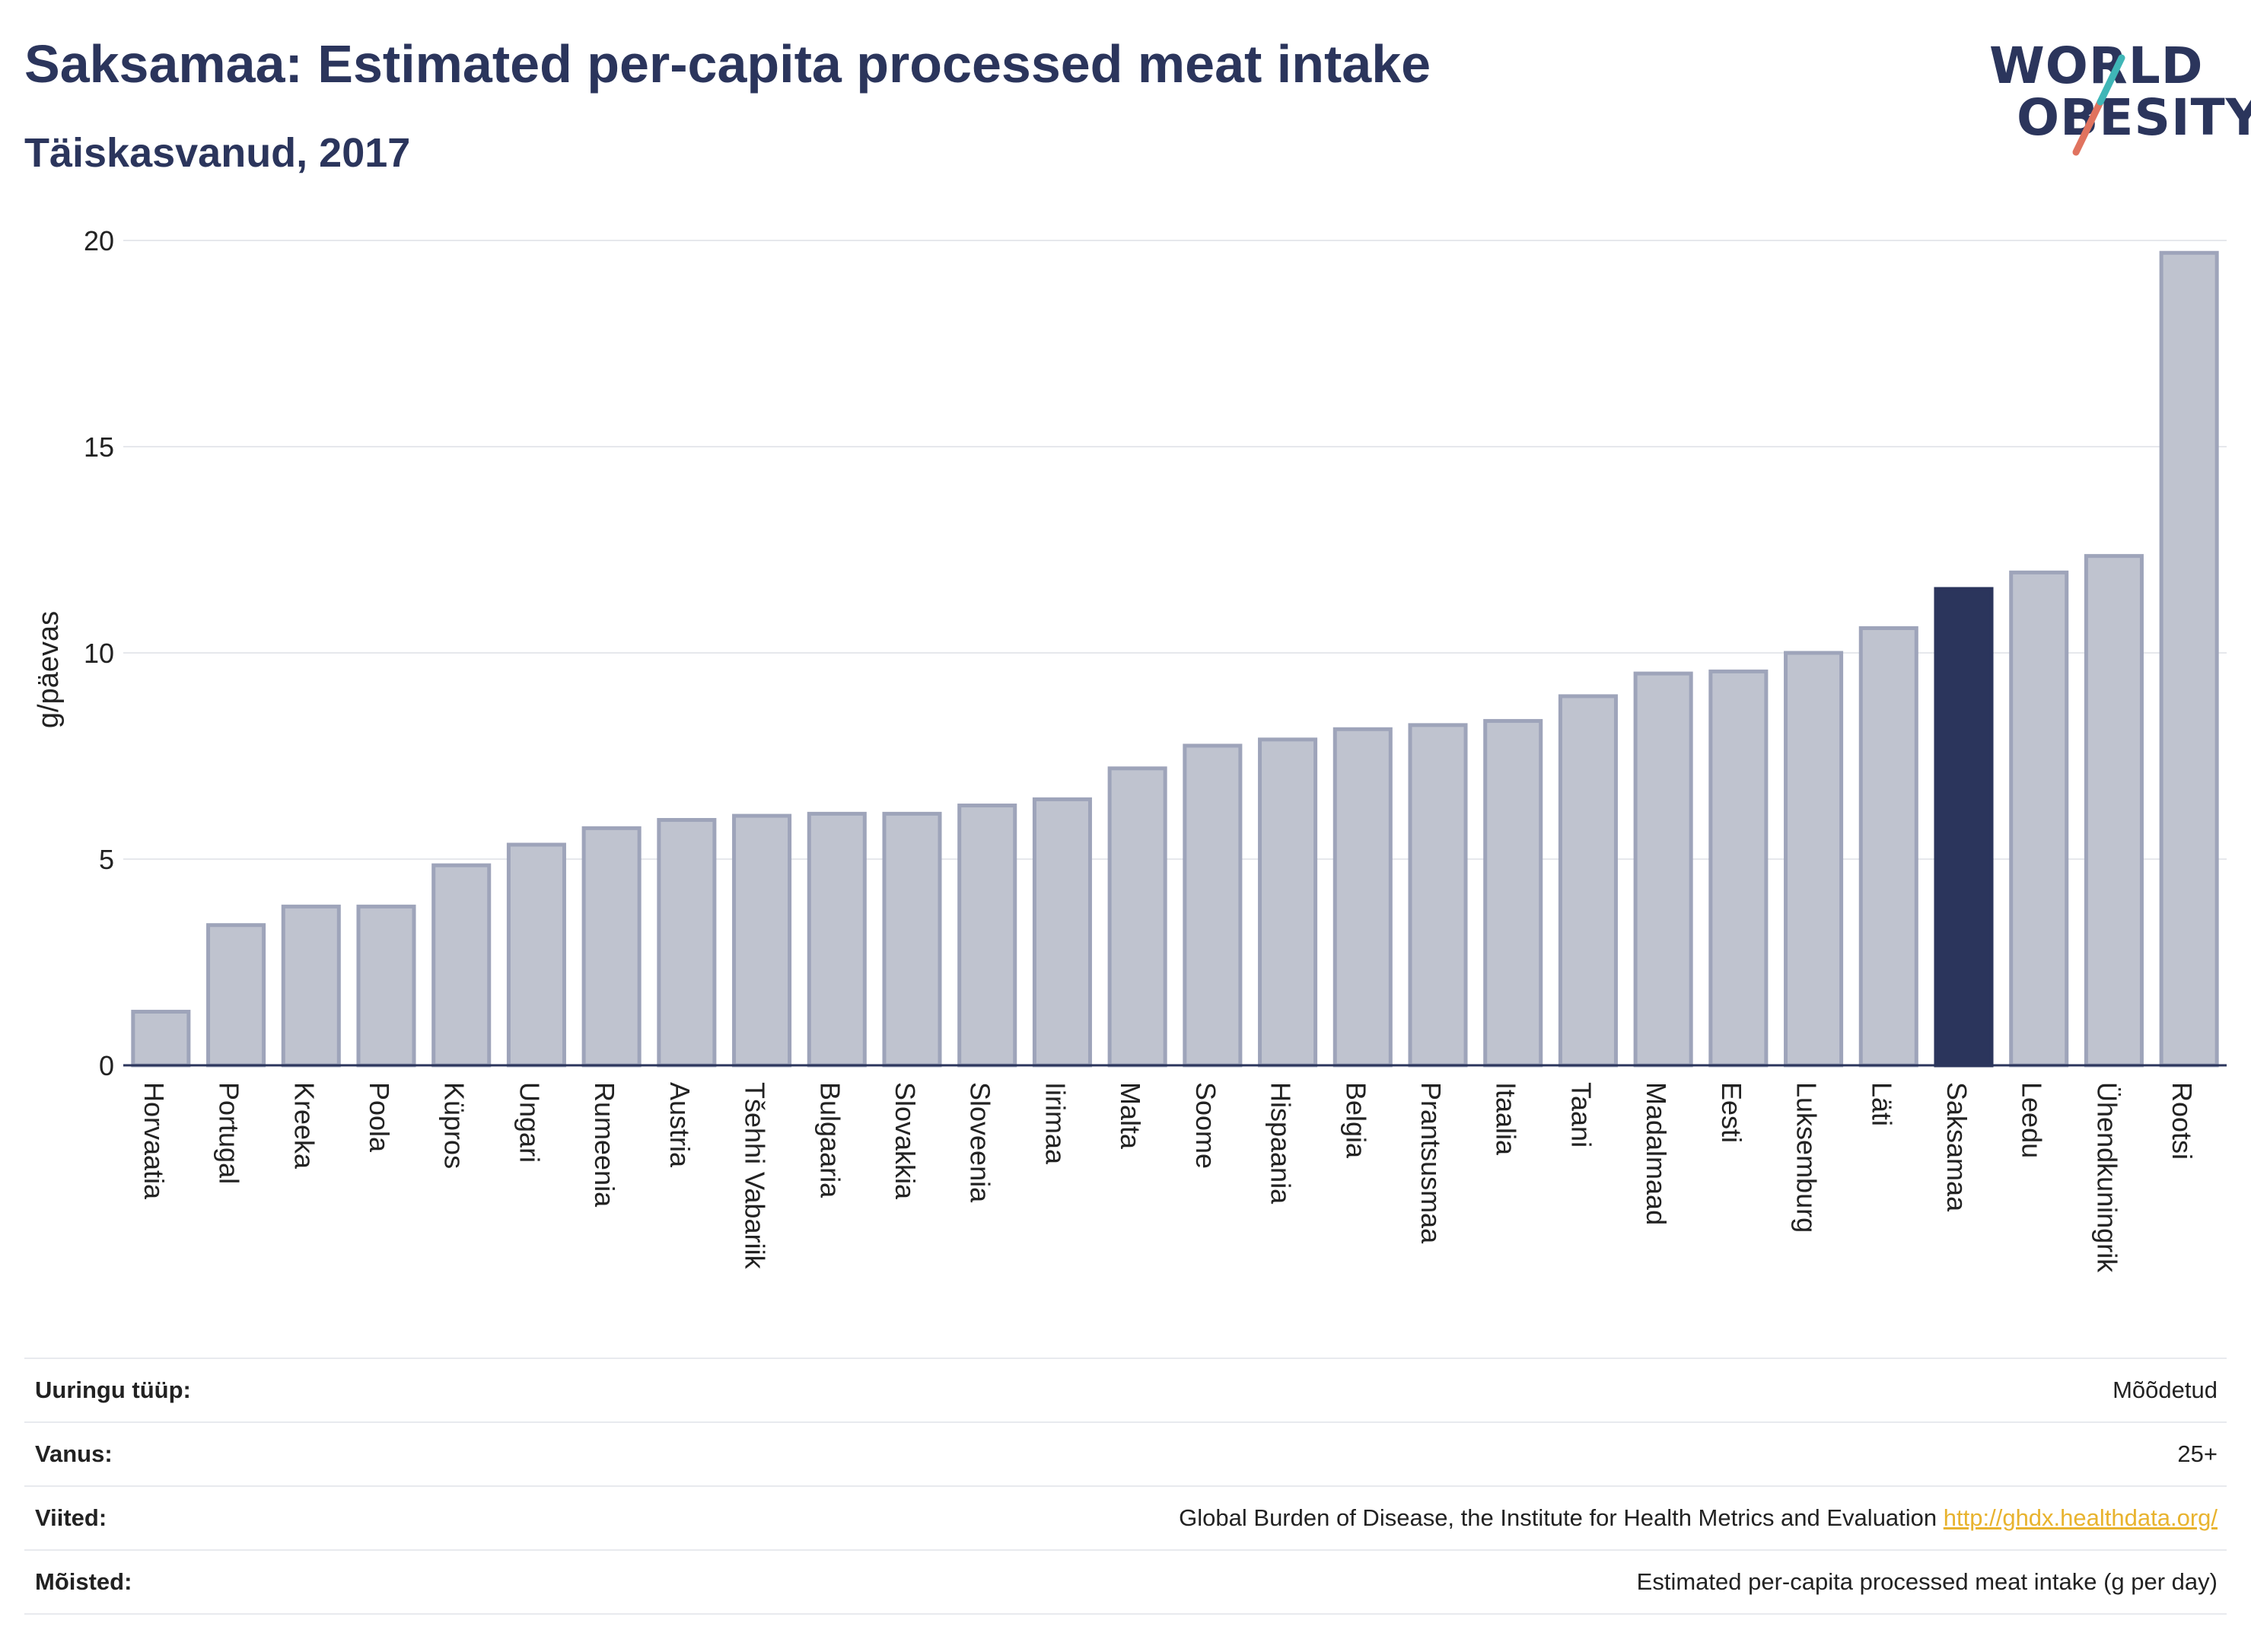  What do you see at coordinates (154, 1141) in the screenshot?
I see `x-tick-label: Horvaatia` at bounding box center [154, 1141].